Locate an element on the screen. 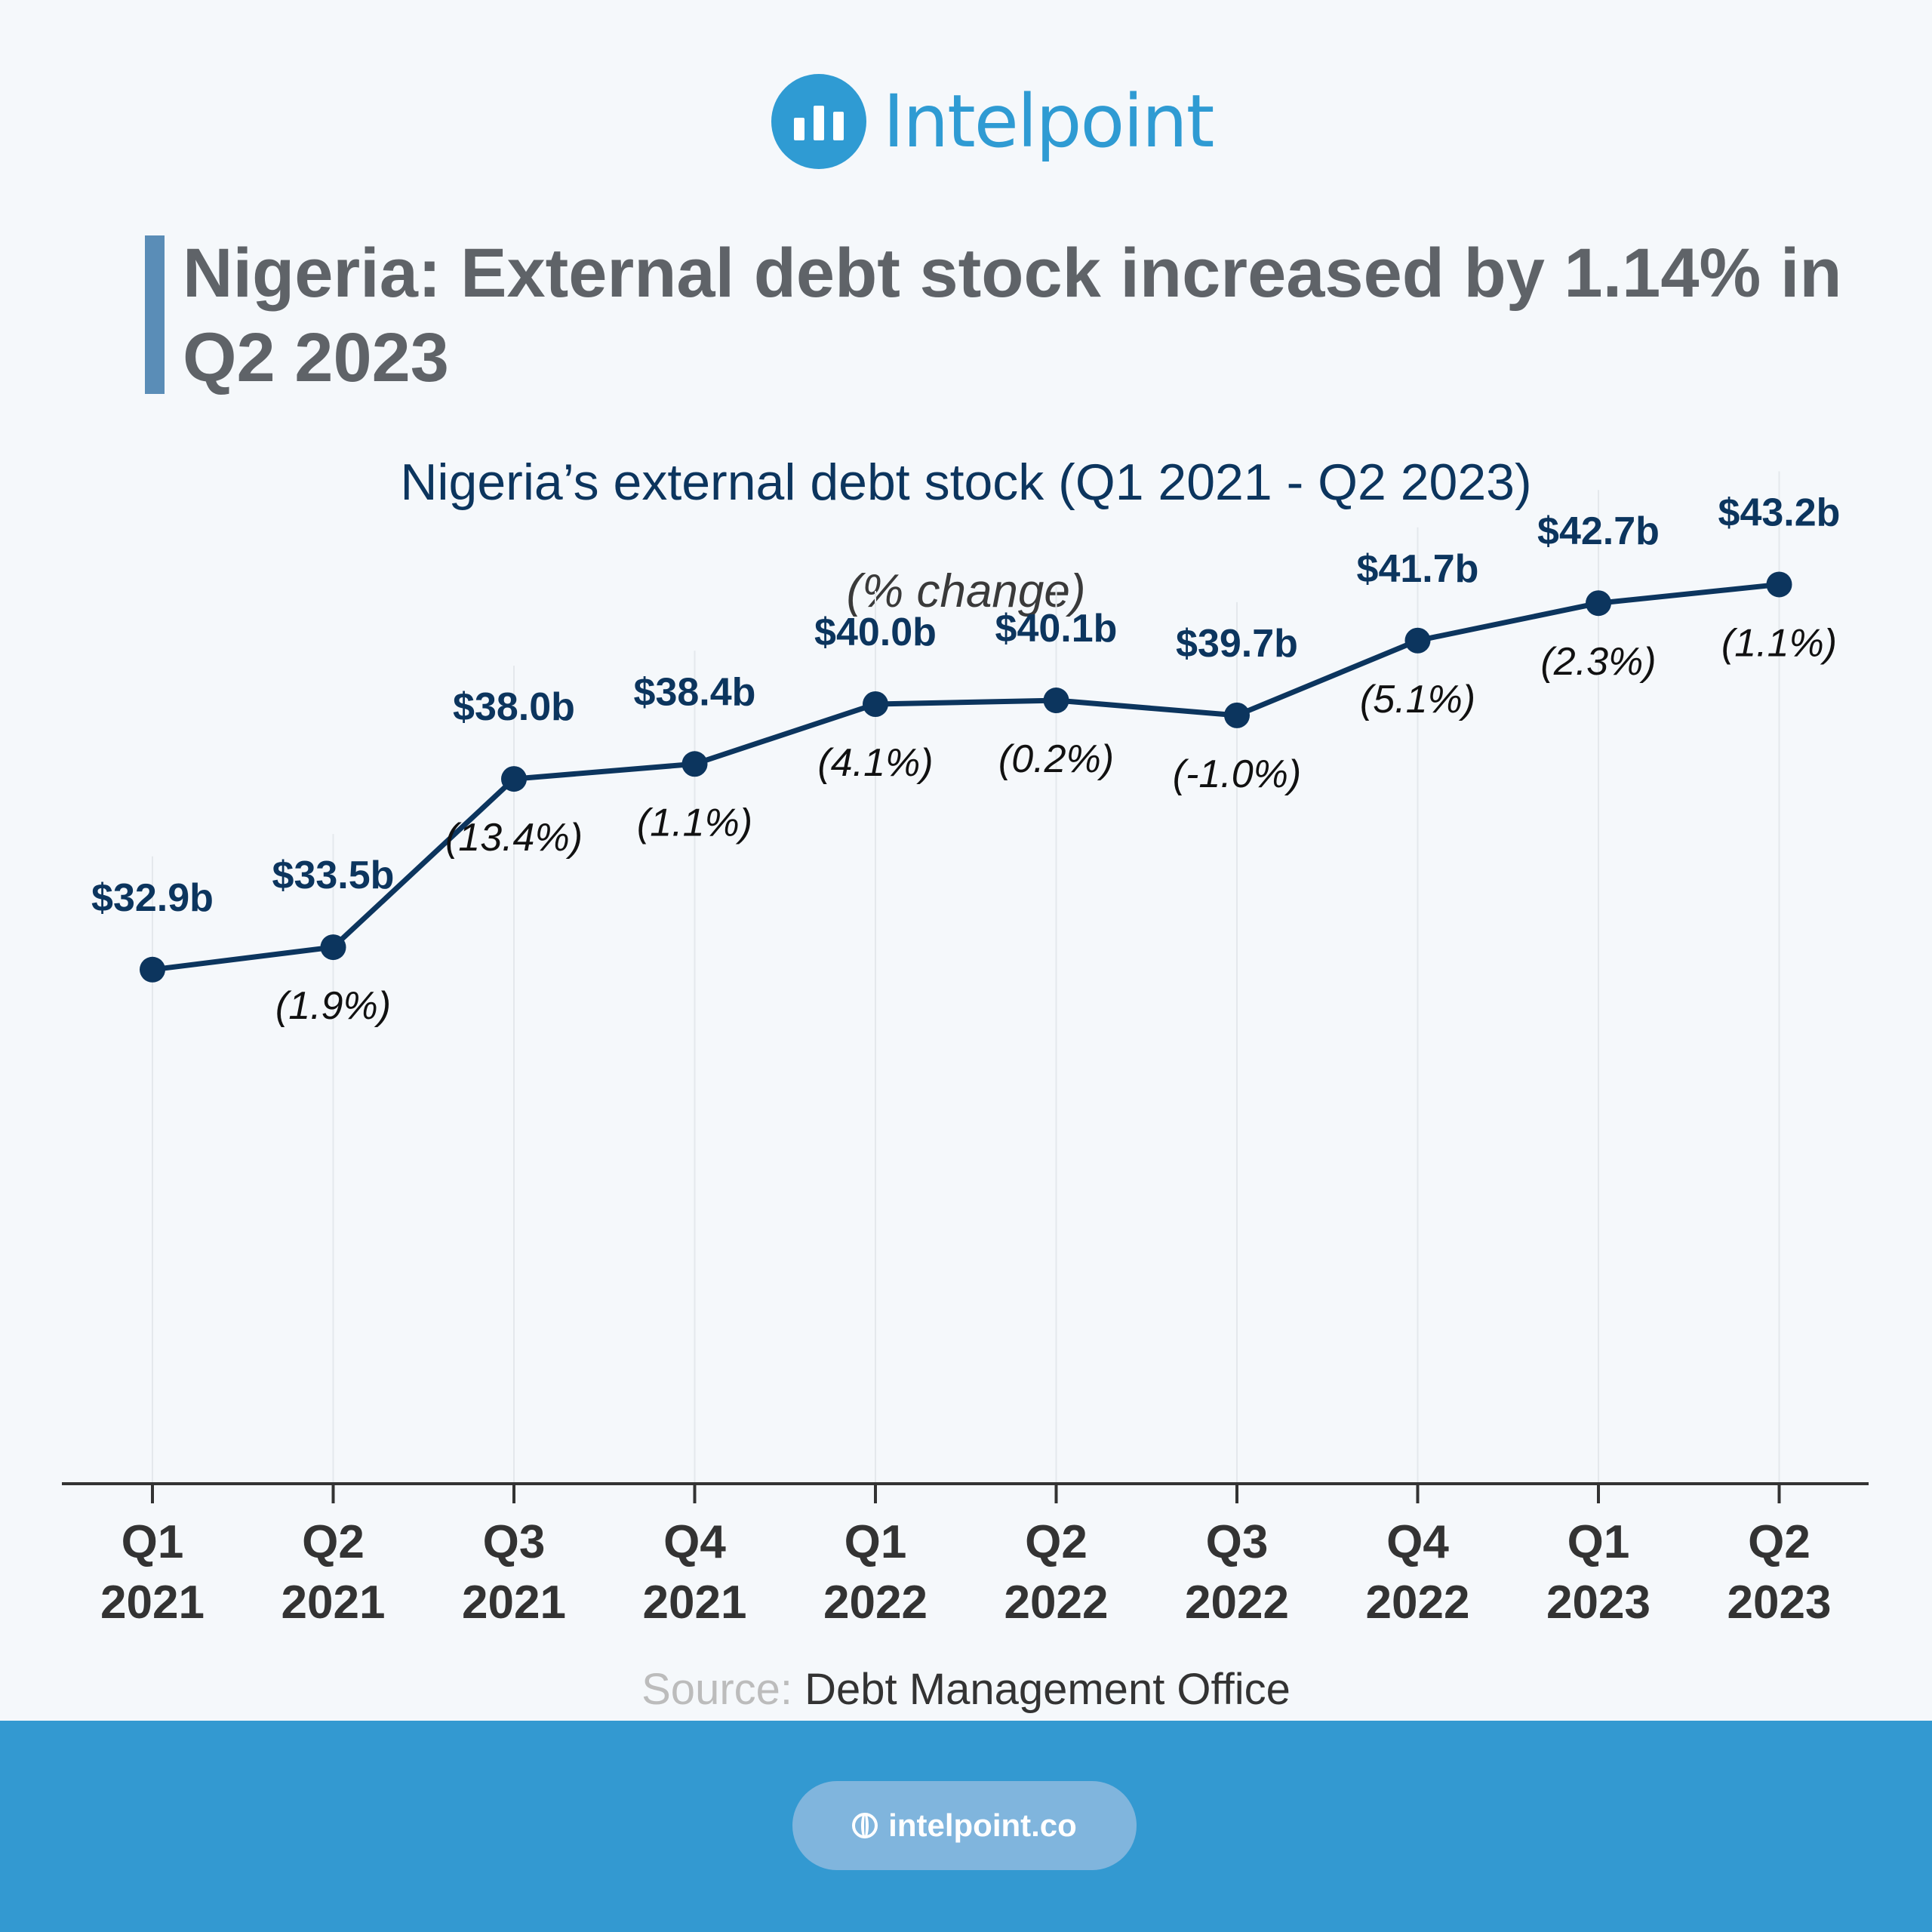  source-note: Source: Debt Management Office is located at coordinates (966, 1689).